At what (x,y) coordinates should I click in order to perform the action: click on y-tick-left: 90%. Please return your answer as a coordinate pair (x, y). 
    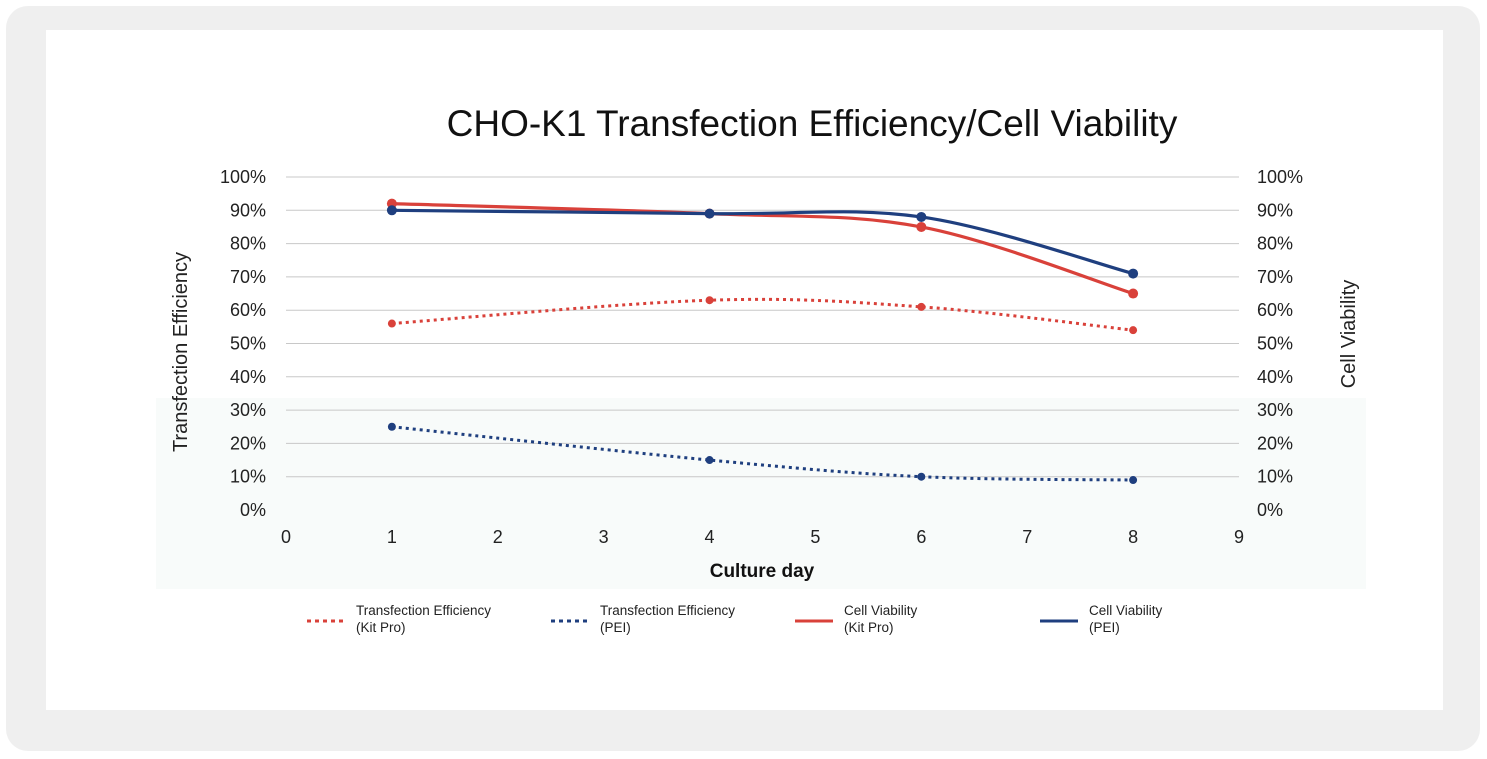
    Looking at the image, I should click on (248, 210).